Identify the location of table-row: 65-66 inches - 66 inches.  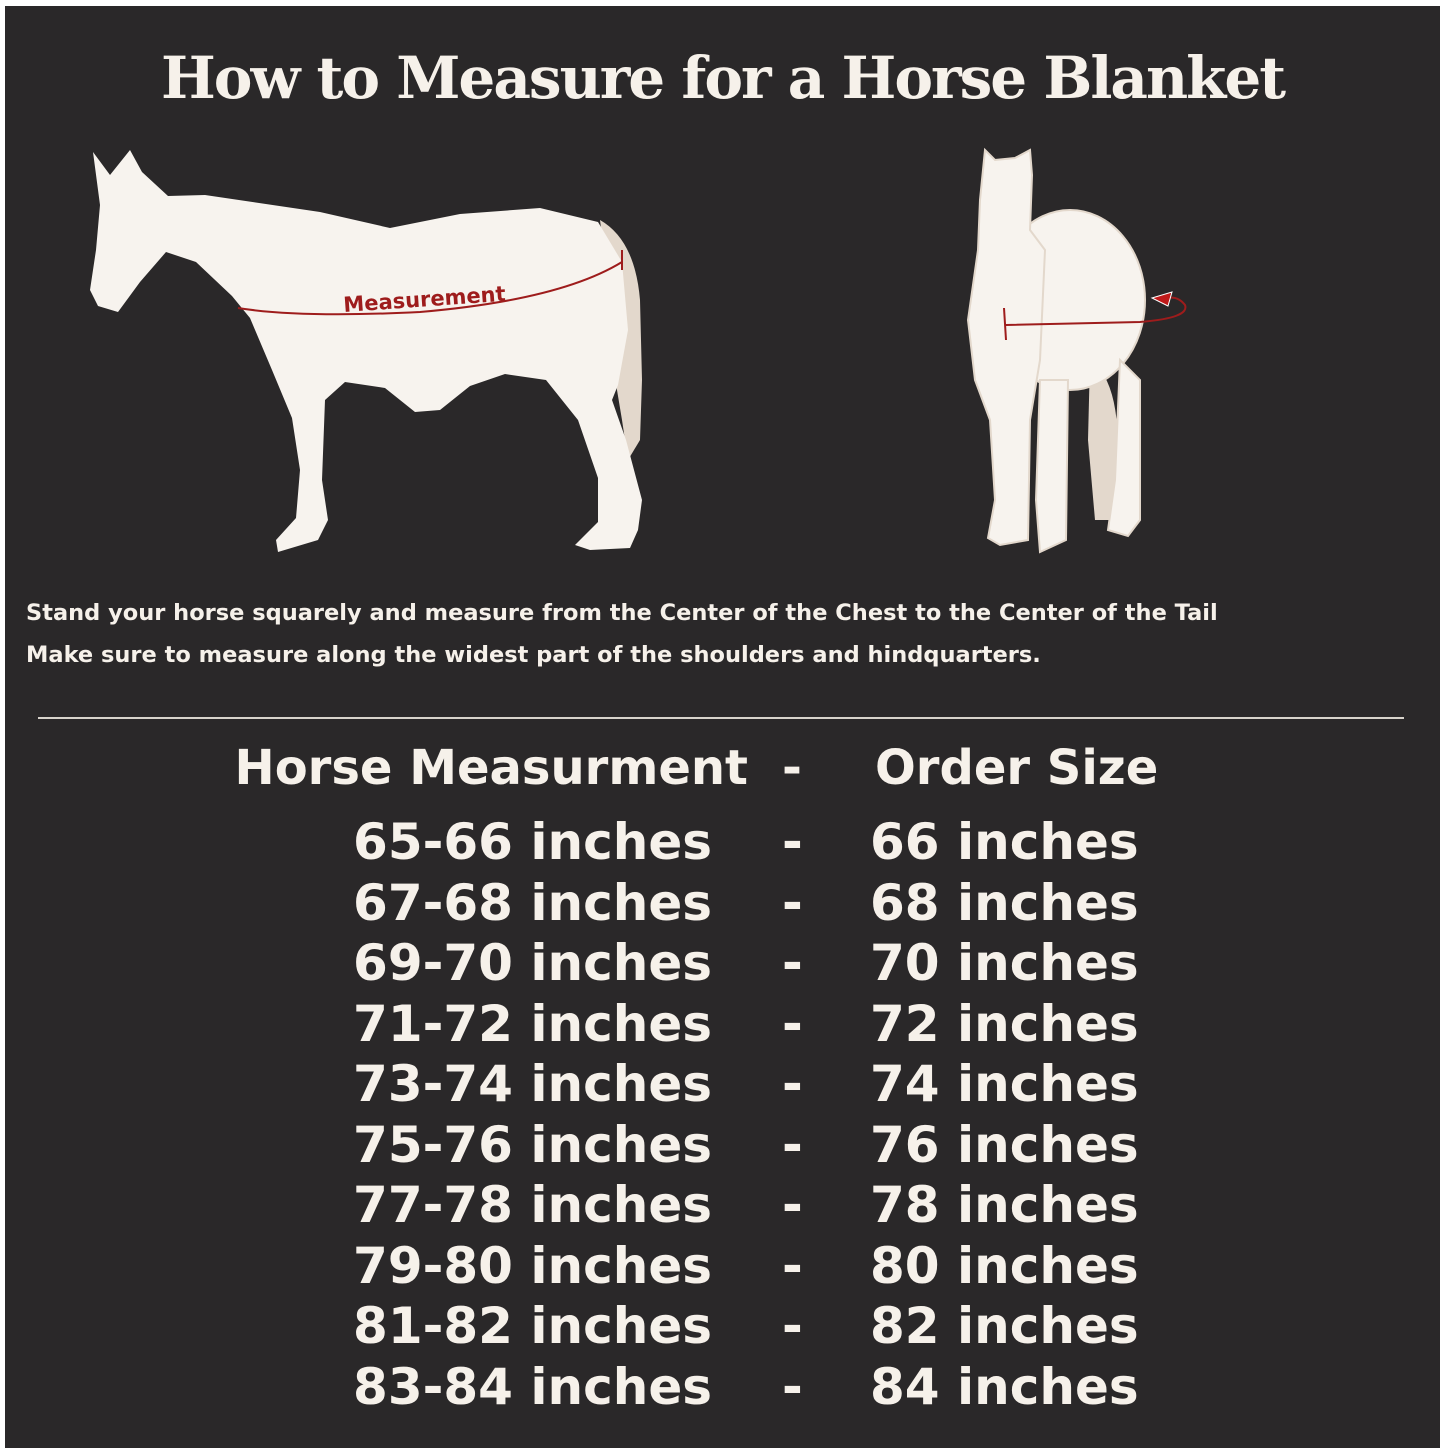
(722, 843).